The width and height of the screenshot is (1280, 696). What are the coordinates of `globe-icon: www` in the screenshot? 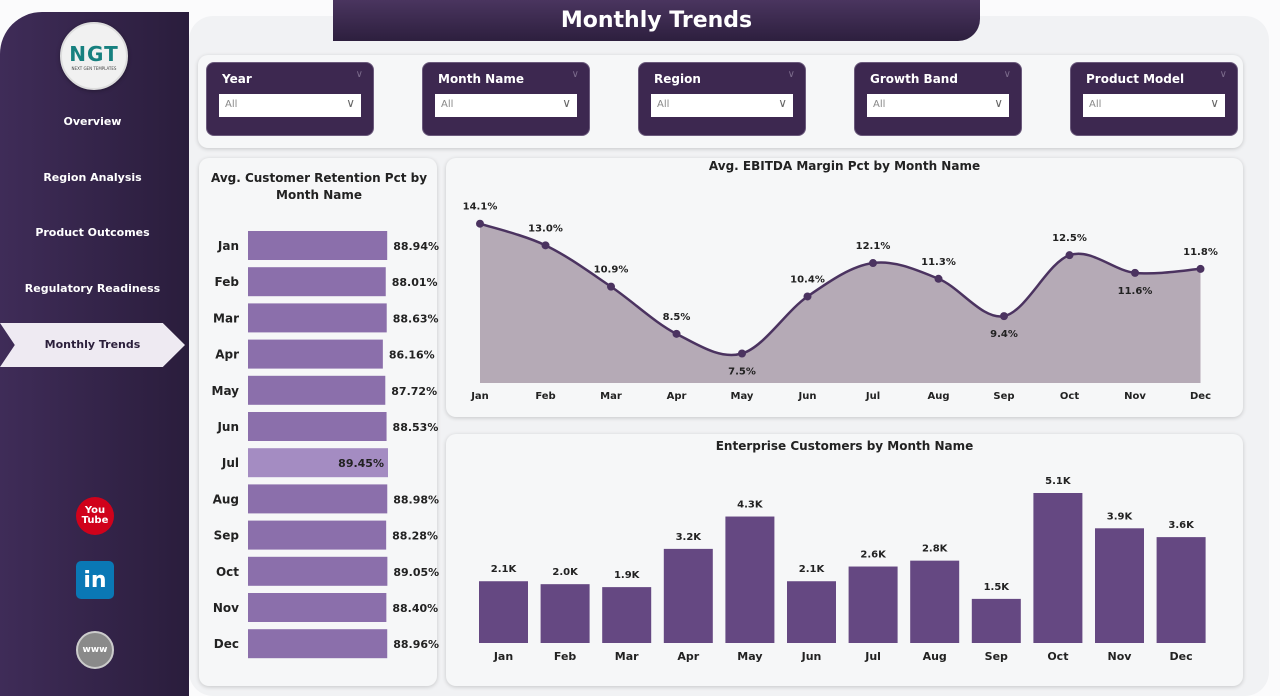 It's located at (95, 650).